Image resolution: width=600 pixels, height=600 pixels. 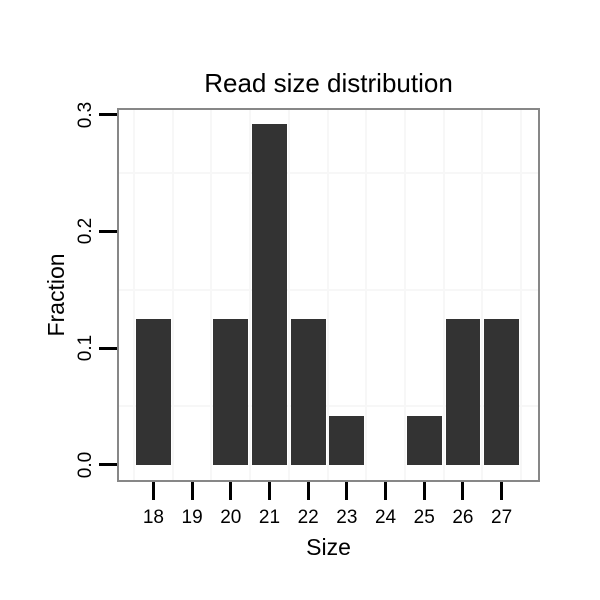 I want to click on x-tick-label: 25, so click(x=424, y=517).